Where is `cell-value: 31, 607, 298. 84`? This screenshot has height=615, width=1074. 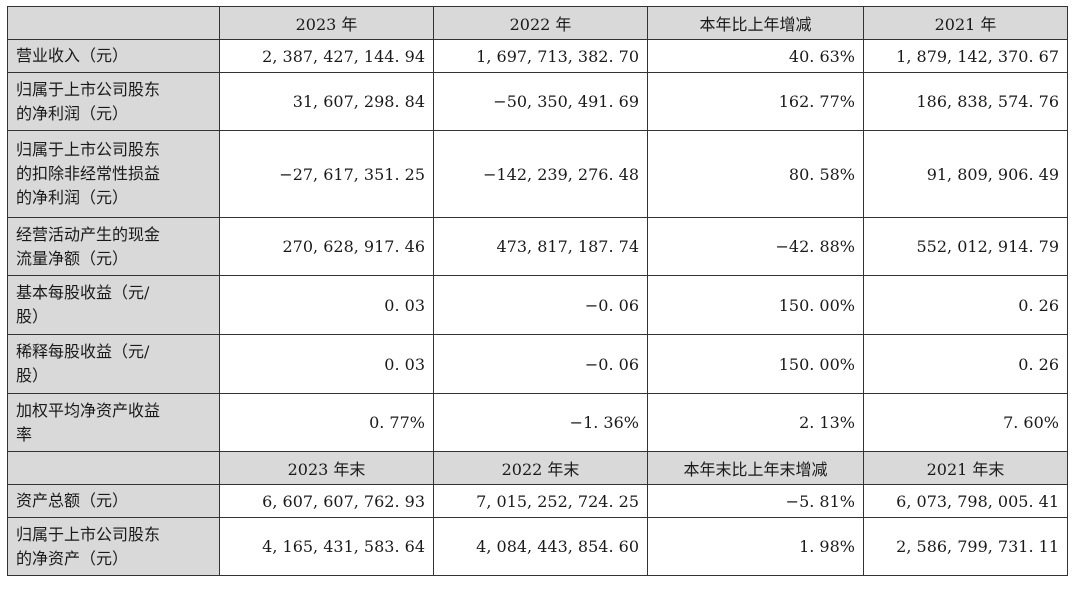
cell-value: 31, 607, 298. 84 is located at coordinates (326, 101).